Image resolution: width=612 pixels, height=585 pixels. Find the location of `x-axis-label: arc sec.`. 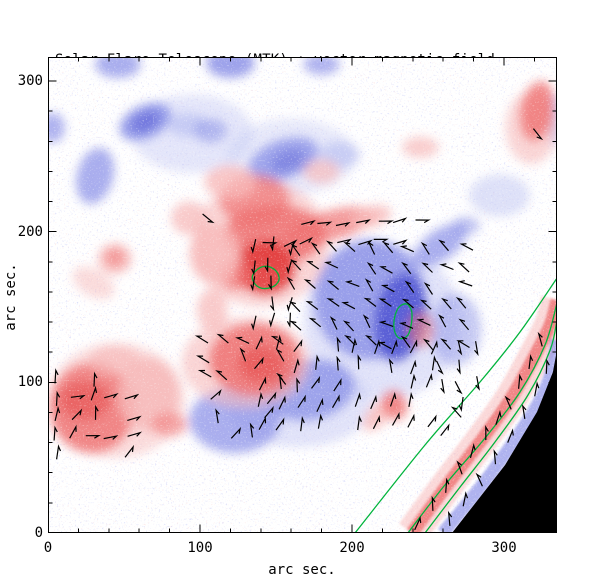

x-axis-label: arc sec. is located at coordinates (302, 570).